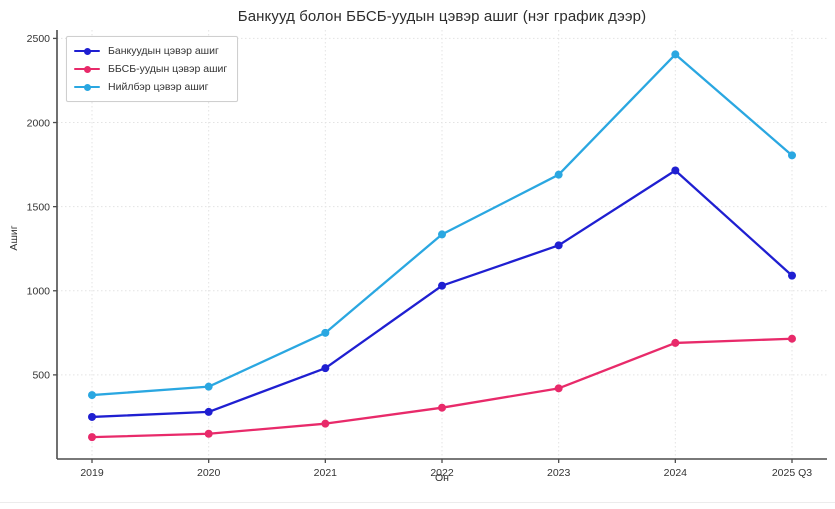 The height and width of the screenshot is (509, 835). What do you see at coordinates (39, 39) in the screenshot?
I see `y-tick-label: 2500` at bounding box center [39, 39].